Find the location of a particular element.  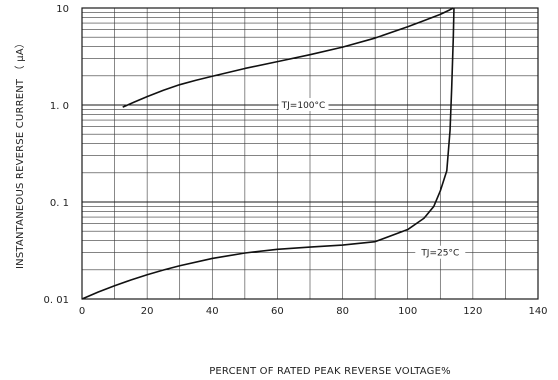

x-tick-label: 20 is located at coordinates (147, 311).